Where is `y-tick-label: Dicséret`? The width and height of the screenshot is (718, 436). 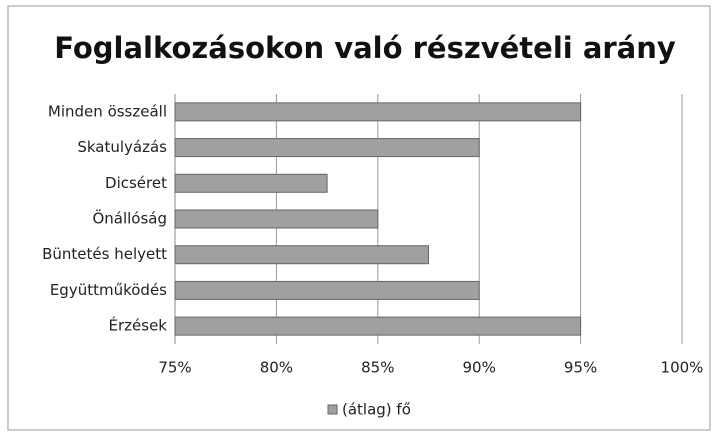
y-tick-label: Dicséret is located at coordinates (136, 183).